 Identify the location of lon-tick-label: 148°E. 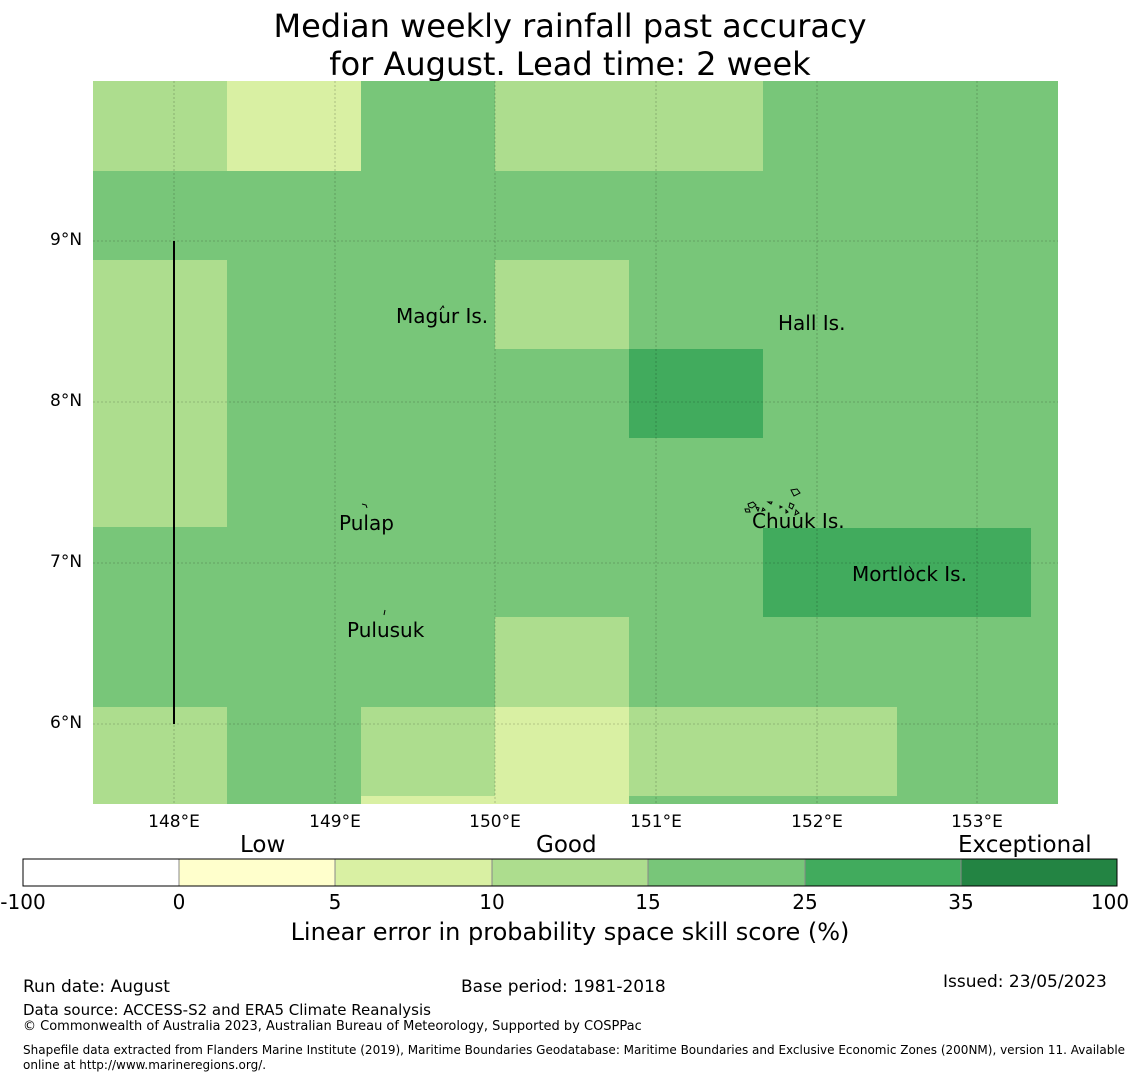
(174, 822).